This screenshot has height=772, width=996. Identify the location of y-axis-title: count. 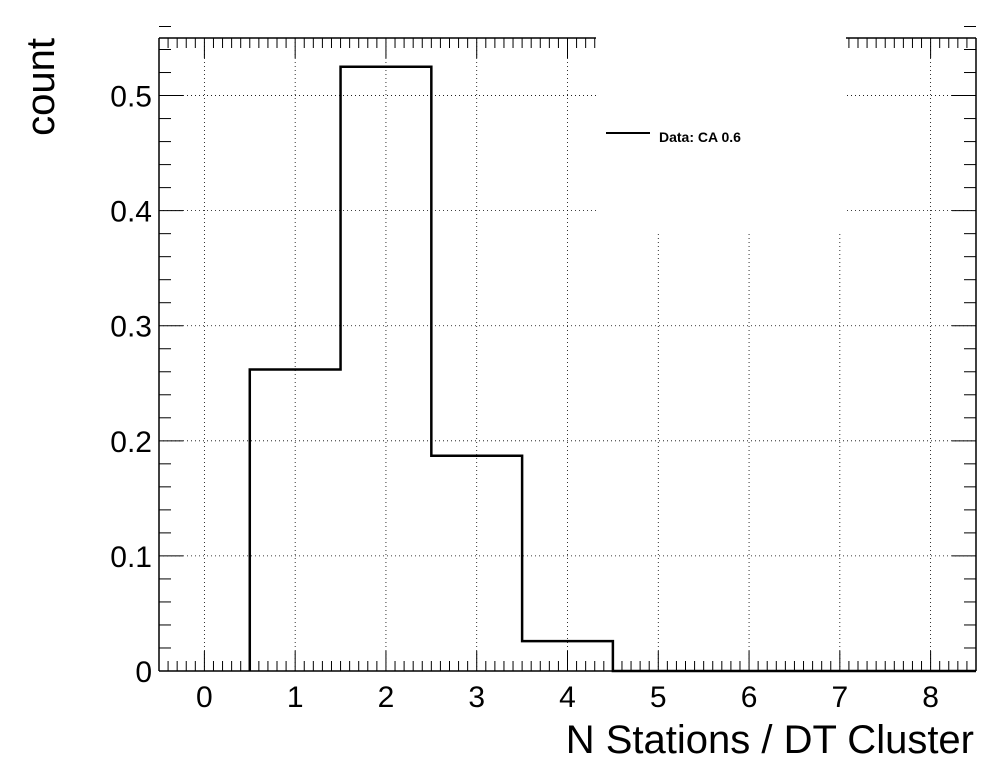
(41, 87).